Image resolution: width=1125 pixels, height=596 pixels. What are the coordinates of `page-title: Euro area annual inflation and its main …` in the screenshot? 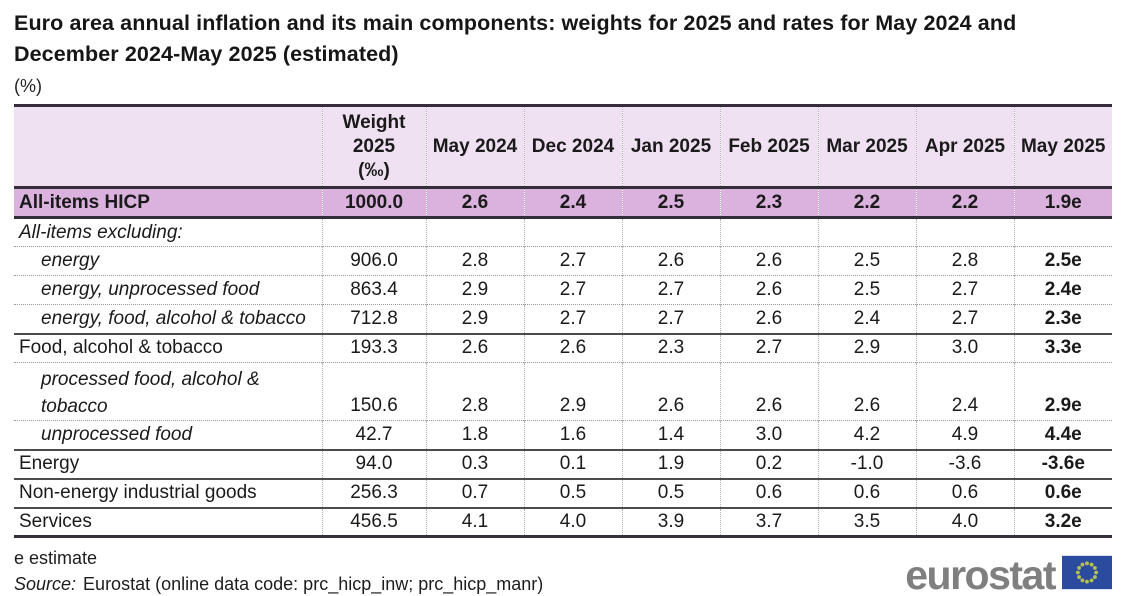 It's located at (515, 38).